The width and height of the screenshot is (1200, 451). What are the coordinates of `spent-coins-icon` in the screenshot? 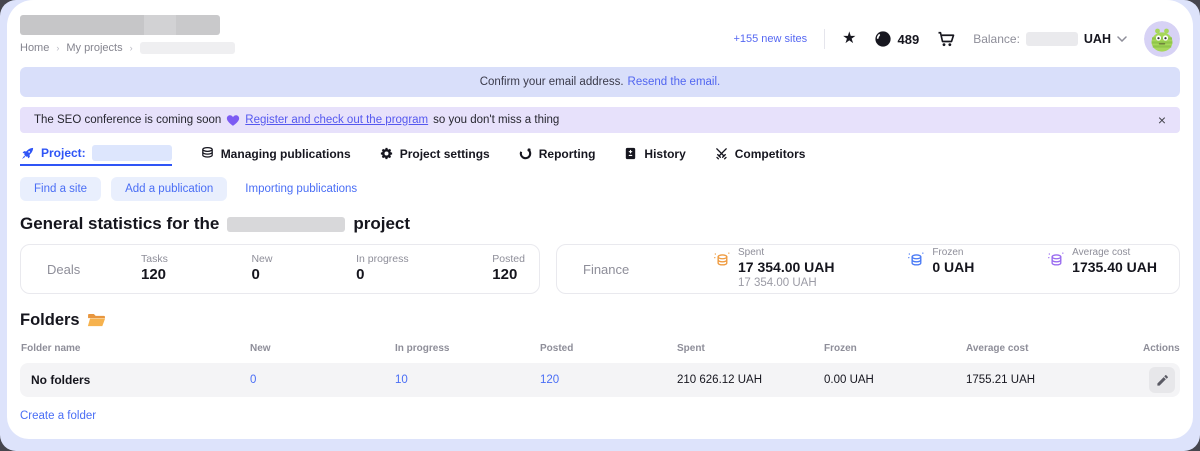 It's located at (722, 259).